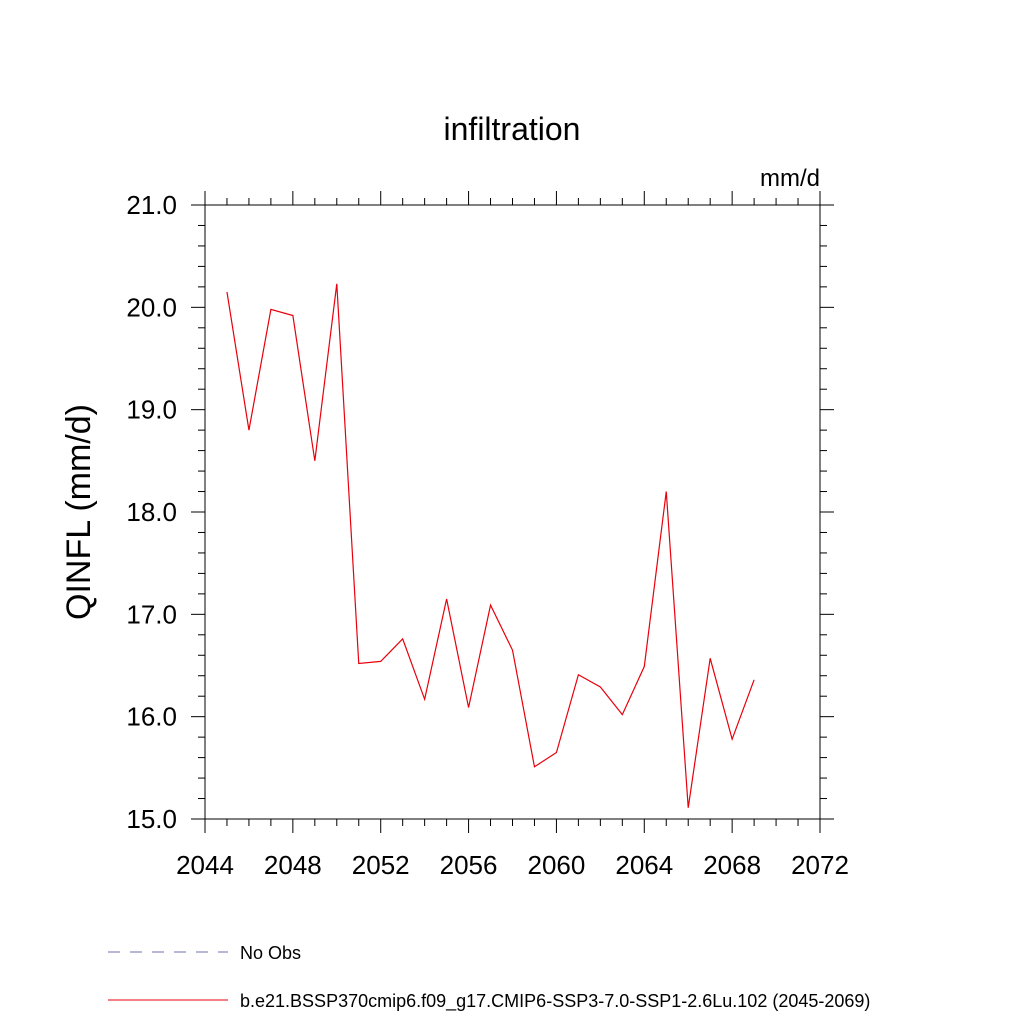  What do you see at coordinates (557, 865) in the screenshot?
I see `x-tick-label-4: 2060` at bounding box center [557, 865].